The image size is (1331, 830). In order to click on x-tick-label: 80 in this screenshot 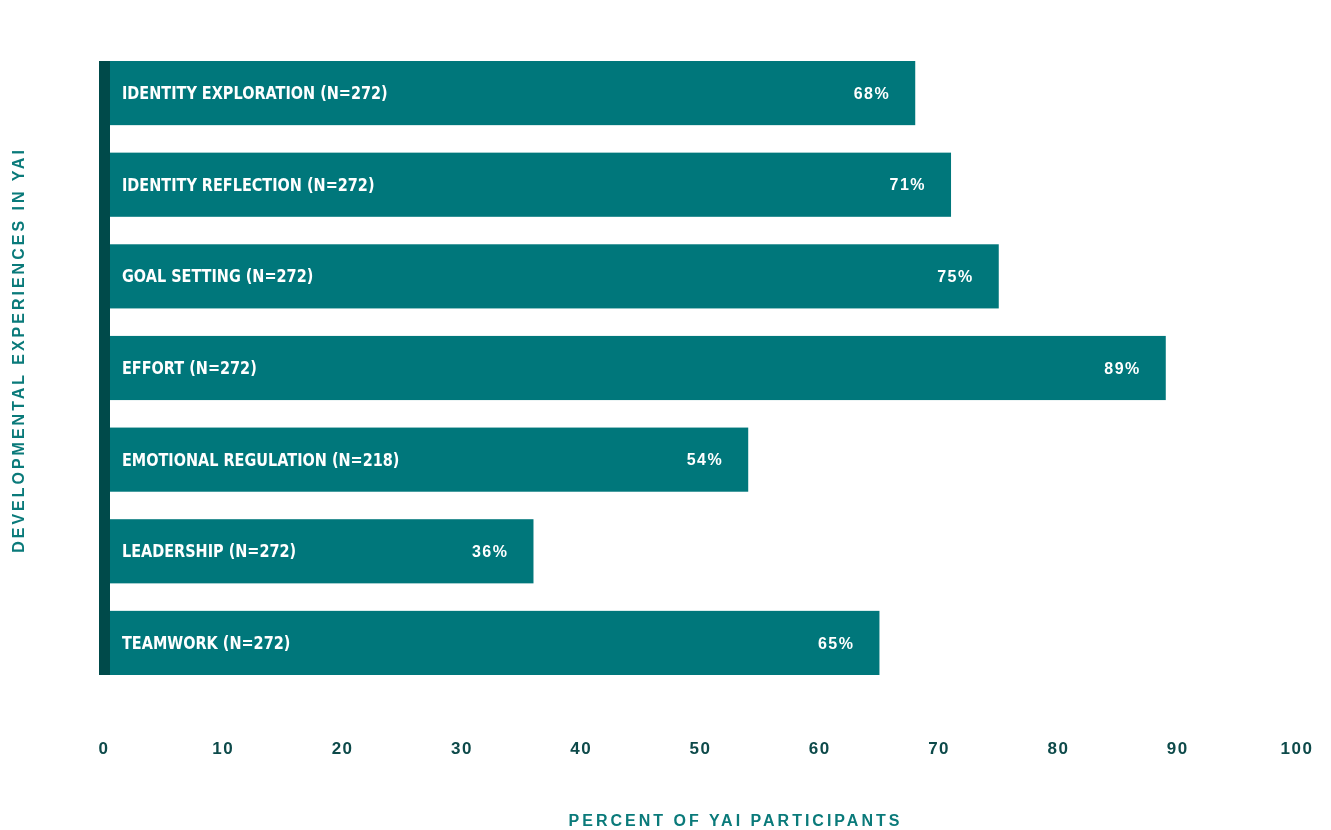, I will do `click(1058, 748)`.